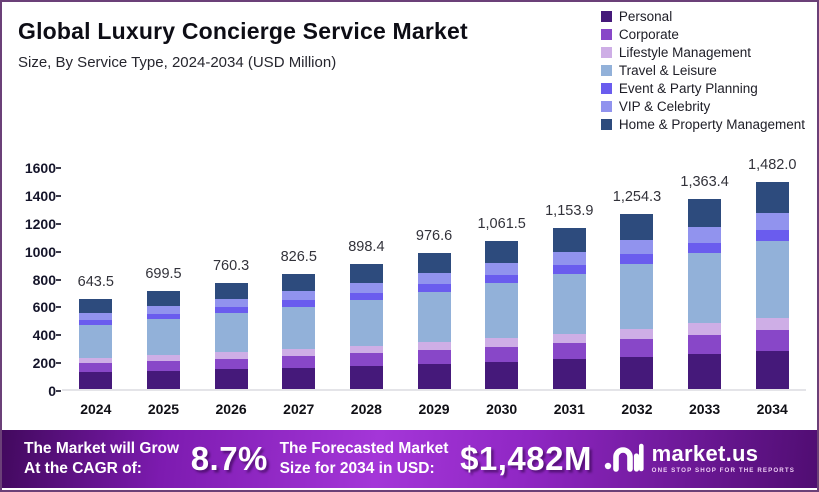  I want to click on forecast-value: $1,482M, so click(526, 458).